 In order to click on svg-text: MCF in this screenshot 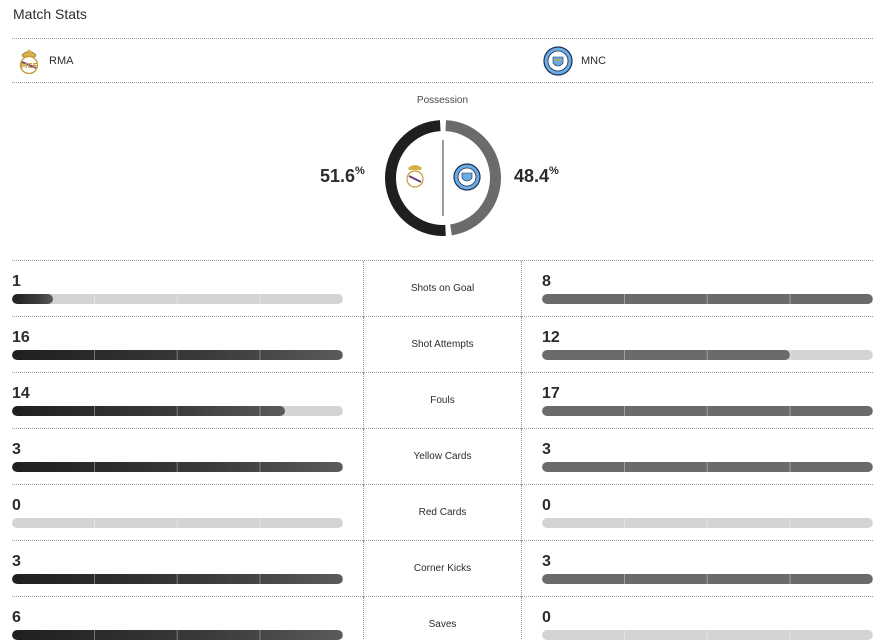, I will do `click(29, 66)`.